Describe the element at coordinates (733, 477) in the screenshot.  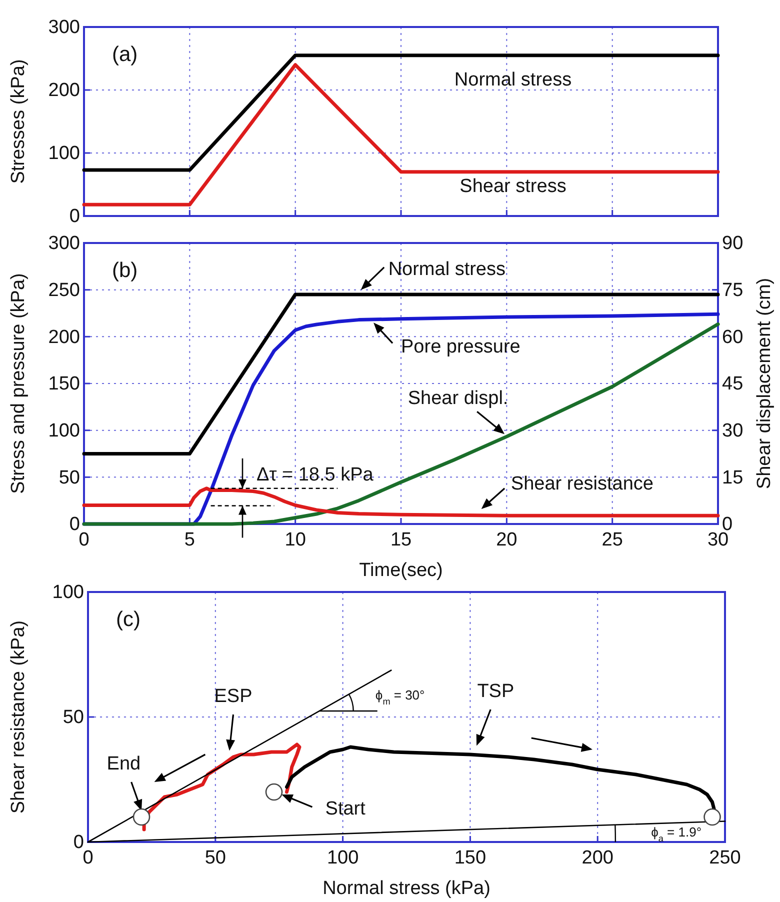
I see `y2-tick-label: 15` at that location.